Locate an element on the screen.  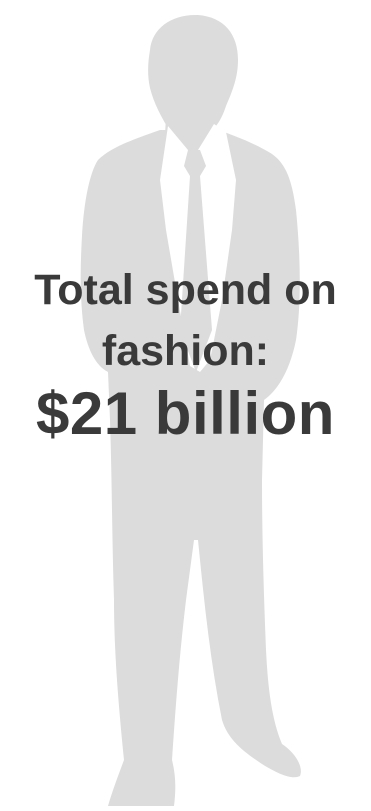
tie is located at coordinates (196, 261).